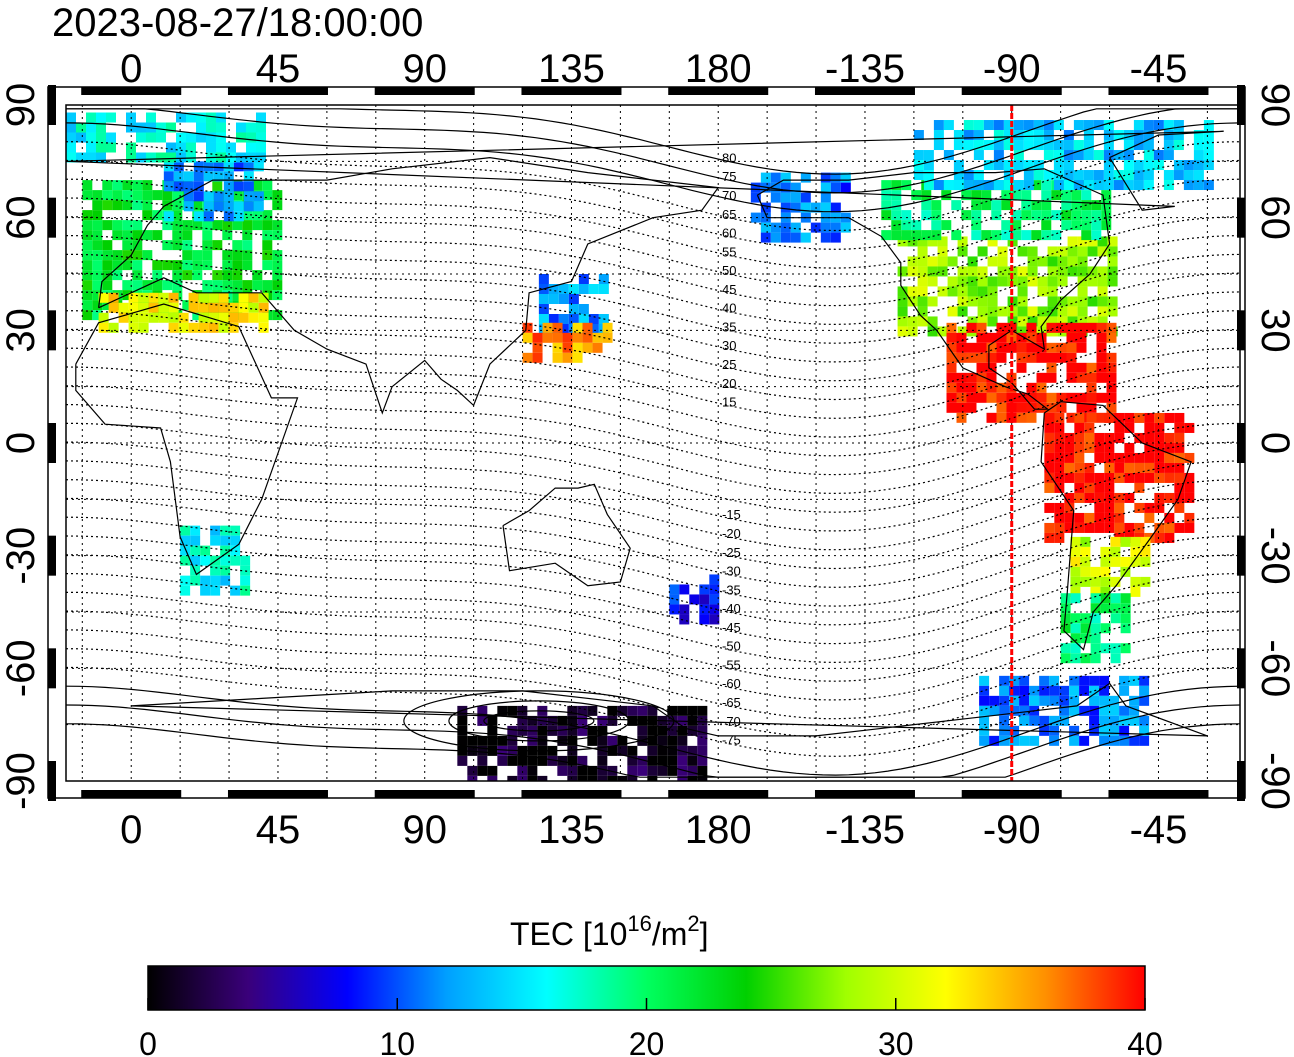  What do you see at coordinates (1159, 69) in the screenshot?
I see `x-tick-label-top: -45` at bounding box center [1159, 69].